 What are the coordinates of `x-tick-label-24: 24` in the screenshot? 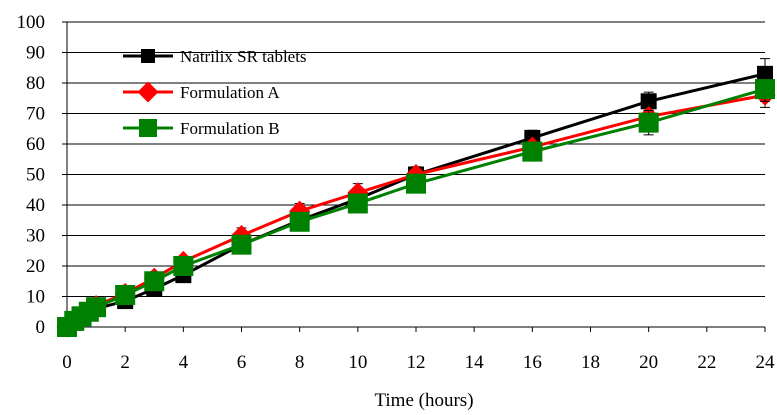 It's located at (766, 362).